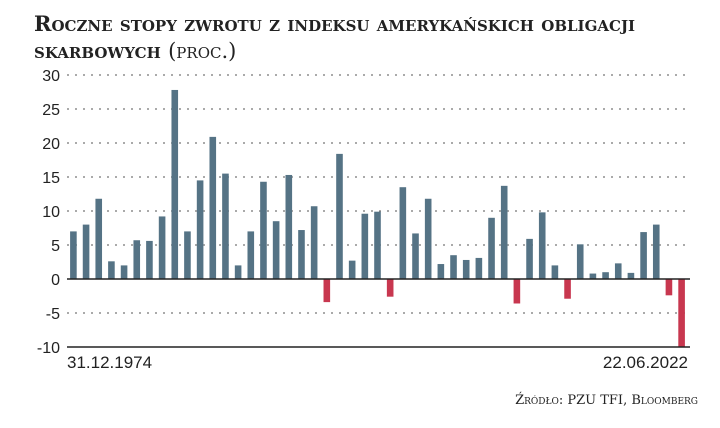 Image resolution: width=720 pixels, height=428 pixels. What do you see at coordinates (51, 110) in the screenshot?
I see `y-tick-label: 25` at bounding box center [51, 110].